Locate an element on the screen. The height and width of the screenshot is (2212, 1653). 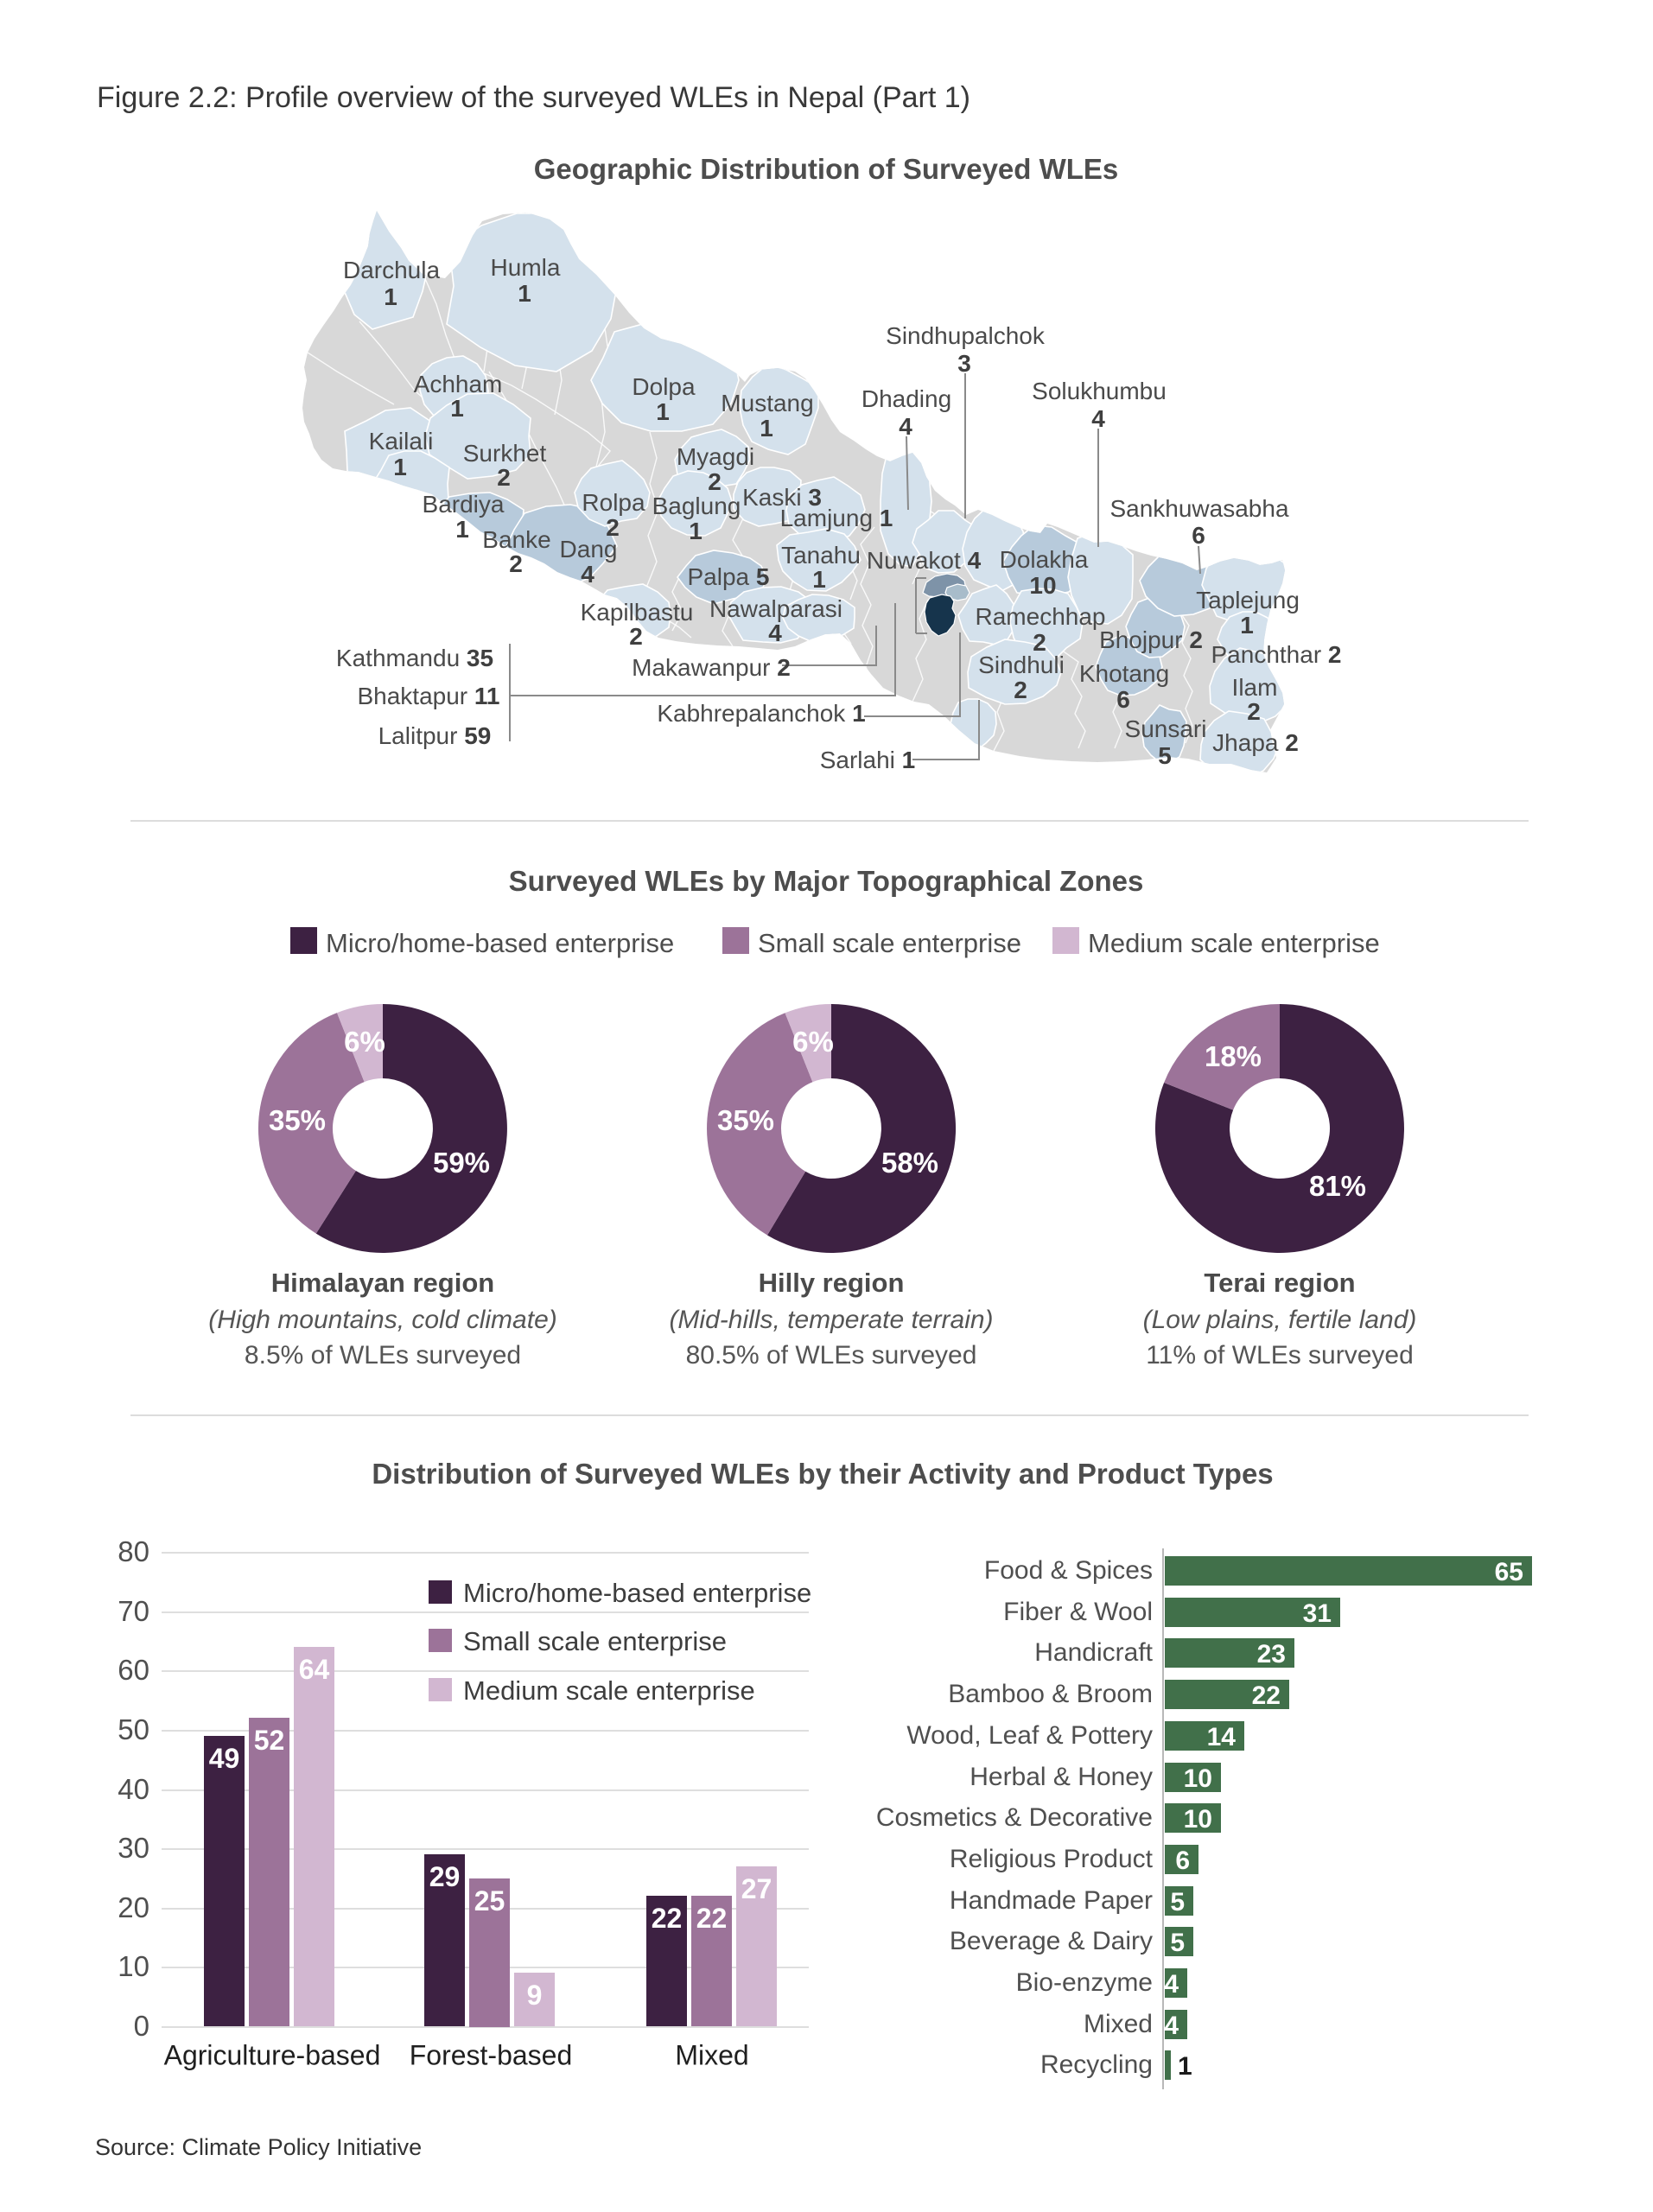
svg-text: 59% is located at coordinates (462, 1163).